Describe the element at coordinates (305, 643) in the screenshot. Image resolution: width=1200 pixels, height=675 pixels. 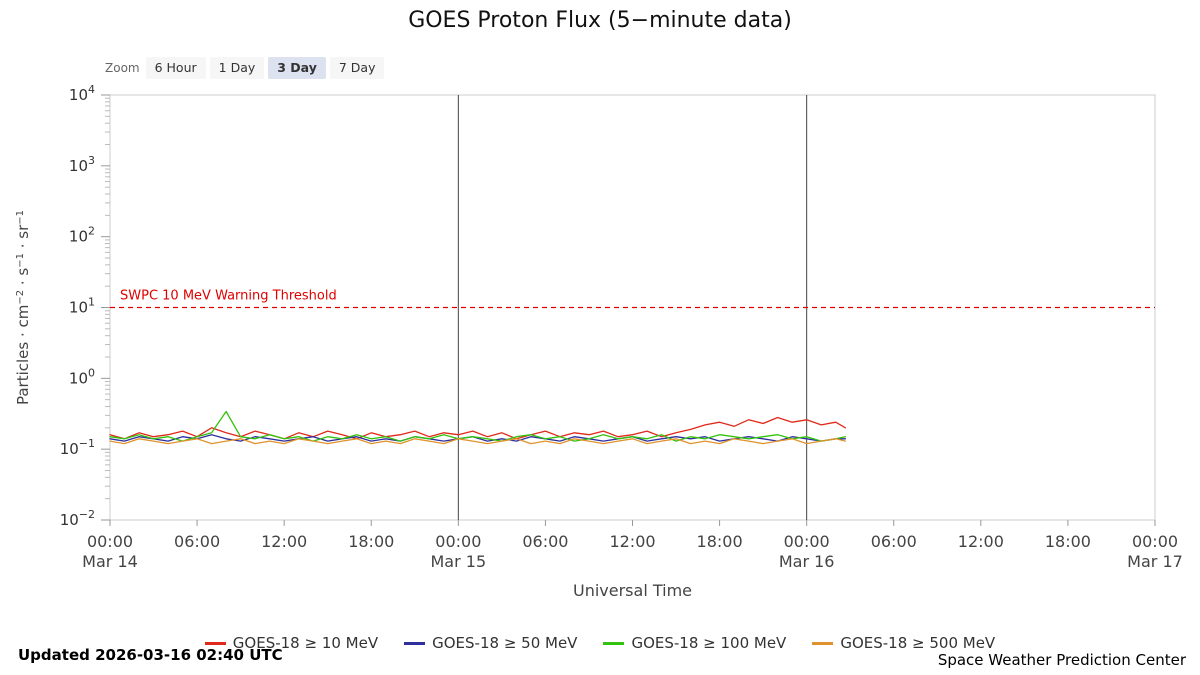
I see `legend-label: GOES-18 ≥ 10 MeV` at that location.